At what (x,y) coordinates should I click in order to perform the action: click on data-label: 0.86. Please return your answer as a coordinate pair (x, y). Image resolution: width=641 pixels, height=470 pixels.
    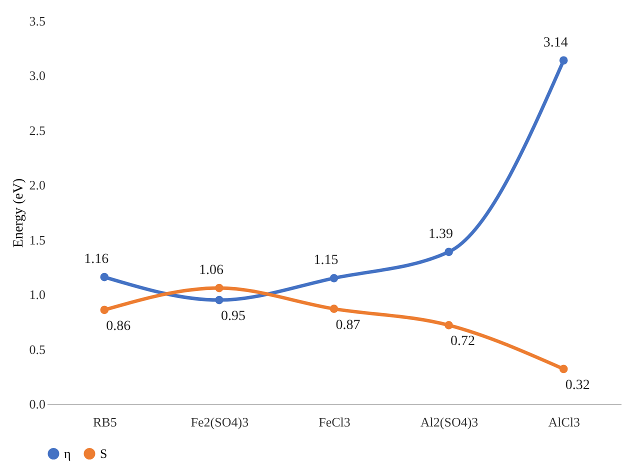
    Looking at the image, I should click on (118, 326).